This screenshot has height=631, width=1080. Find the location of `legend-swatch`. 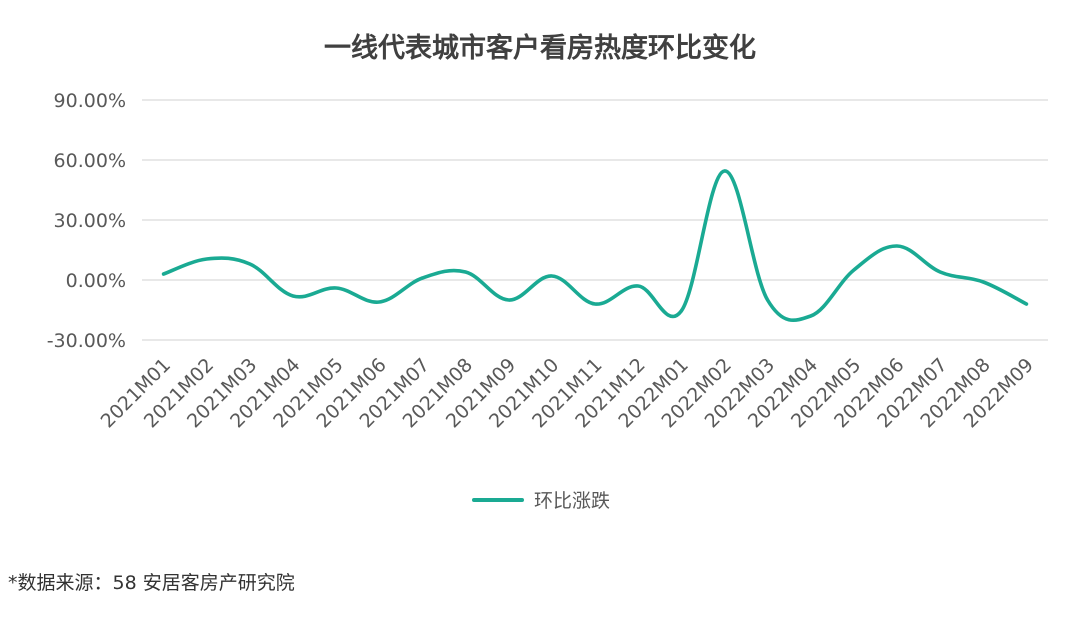

legend-swatch is located at coordinates (498, 499).